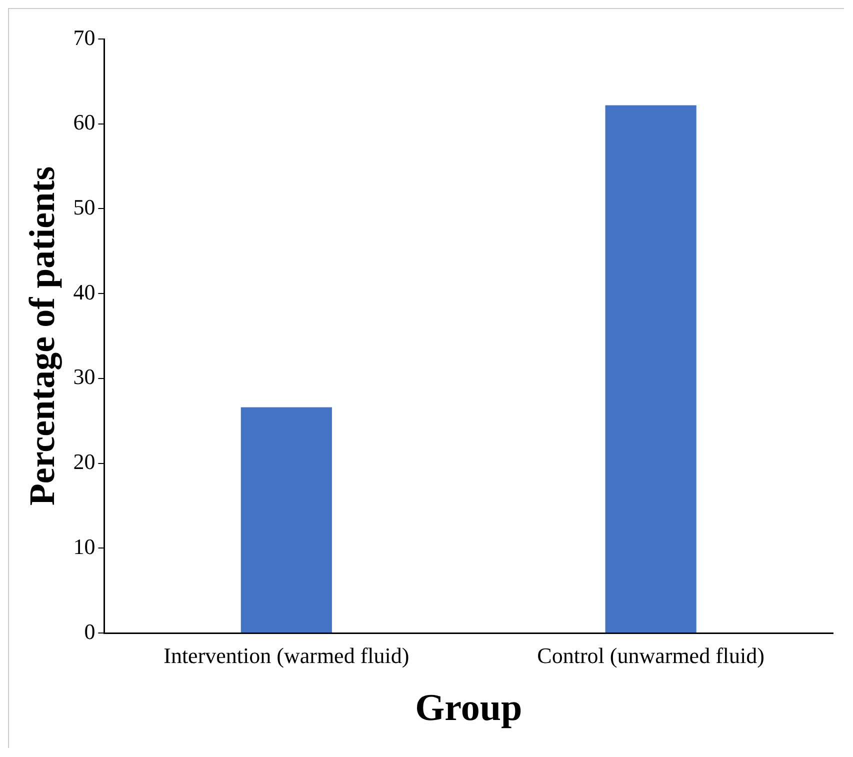  Describe the element at coordinates (84, 207) in the screenshot. I see `y-tick-label: 50` at that location.